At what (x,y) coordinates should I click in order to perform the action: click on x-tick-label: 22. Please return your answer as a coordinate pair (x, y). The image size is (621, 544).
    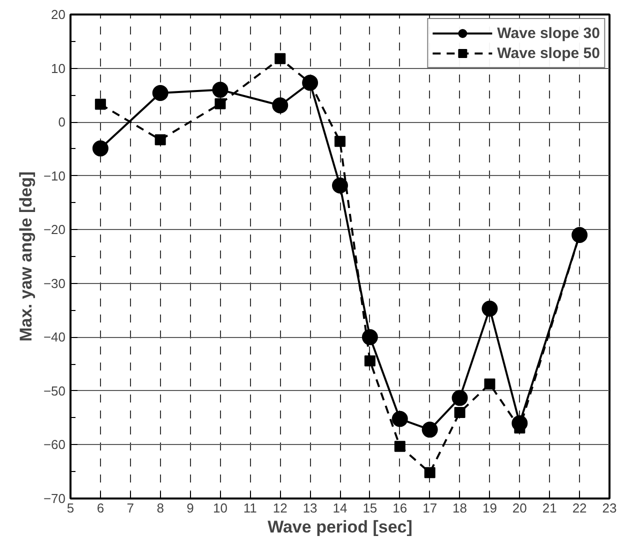
    Looking at the image, I should click on (579, 508).